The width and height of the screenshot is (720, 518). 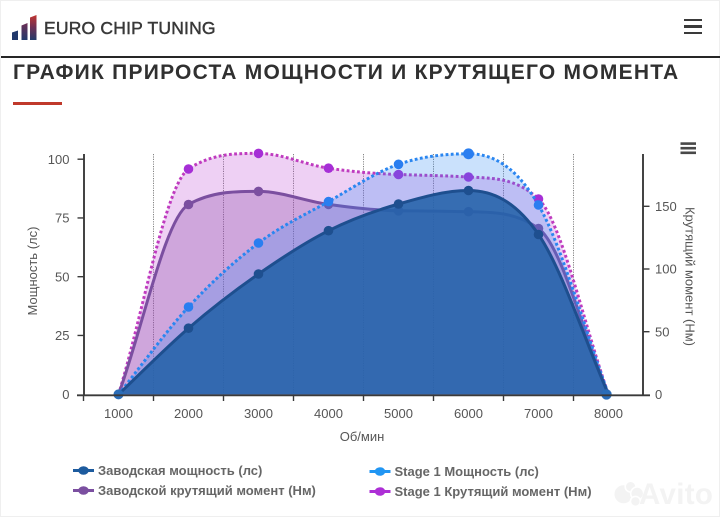 What do you see at coordinates (207, 490) in the screenshot?
I see `svg-text: Заводской крутящий момент (Нм)` at bounding box center [207, 490].